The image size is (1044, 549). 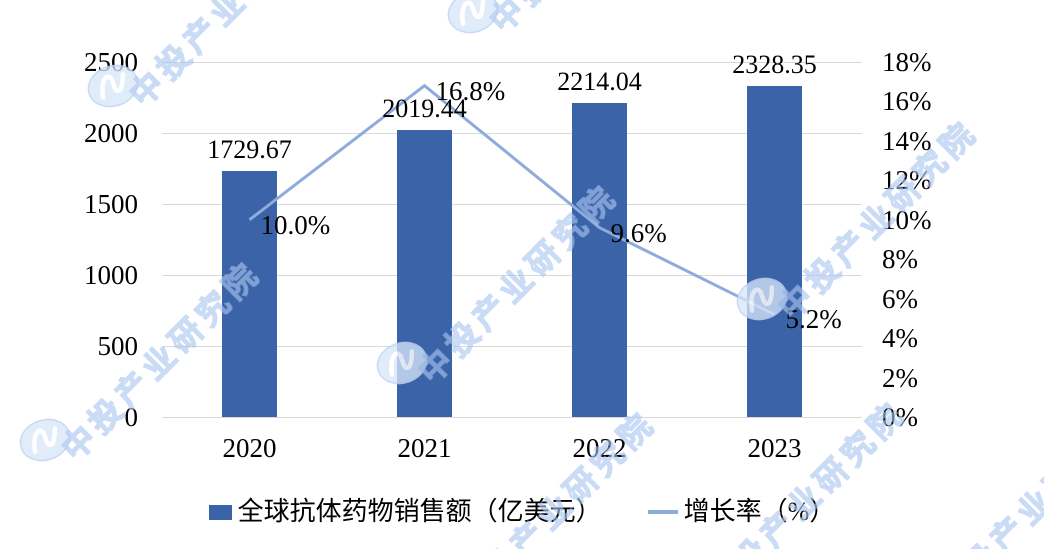 What do you see at coordinates (249, 448) in the screenshot?
I see `x-axis-label: 2020` at bounding box center [249, 448].